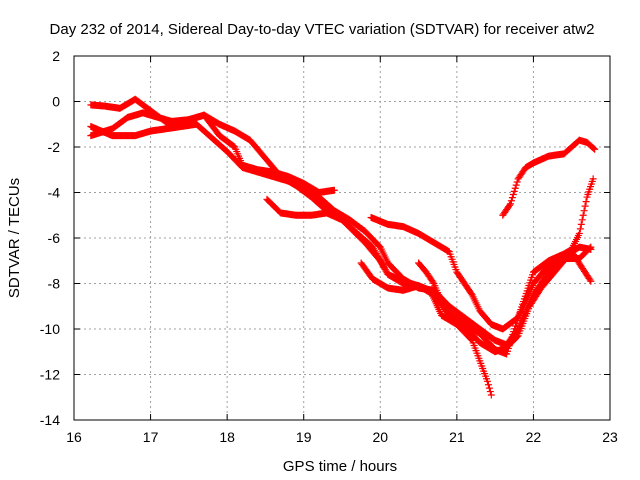  I want to click on y-tick-label: -14, so click(50, 420).